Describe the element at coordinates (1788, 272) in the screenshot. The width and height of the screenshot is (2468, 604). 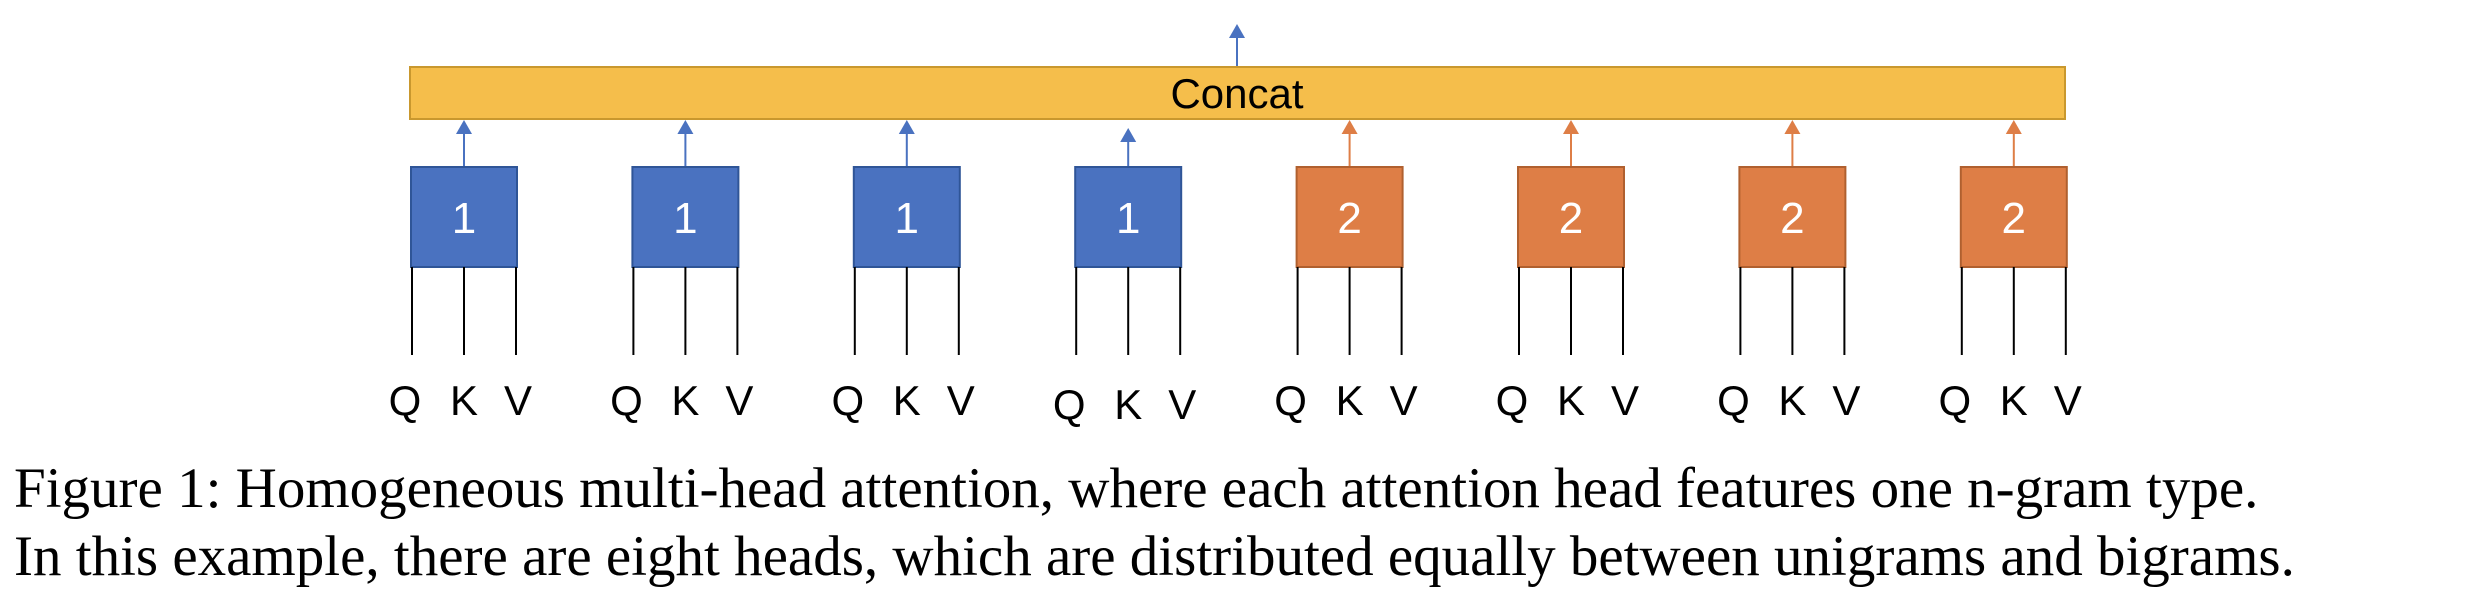
I see `attention-head-7: 2 Q K V` at that location.